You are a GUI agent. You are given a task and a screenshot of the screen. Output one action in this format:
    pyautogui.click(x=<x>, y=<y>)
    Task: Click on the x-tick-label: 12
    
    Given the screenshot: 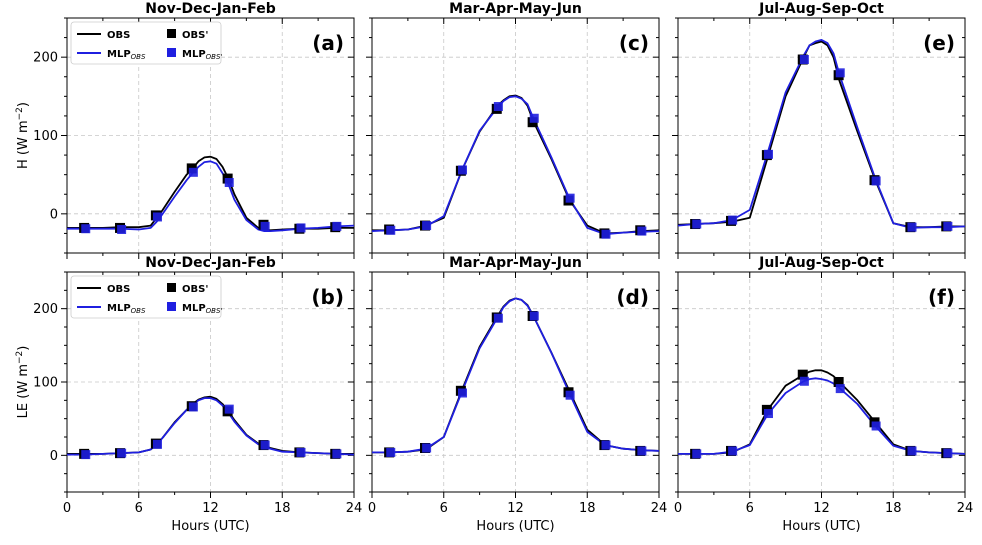 What is the action you would take?
    pyautogui.click(x=210, y=508)
    